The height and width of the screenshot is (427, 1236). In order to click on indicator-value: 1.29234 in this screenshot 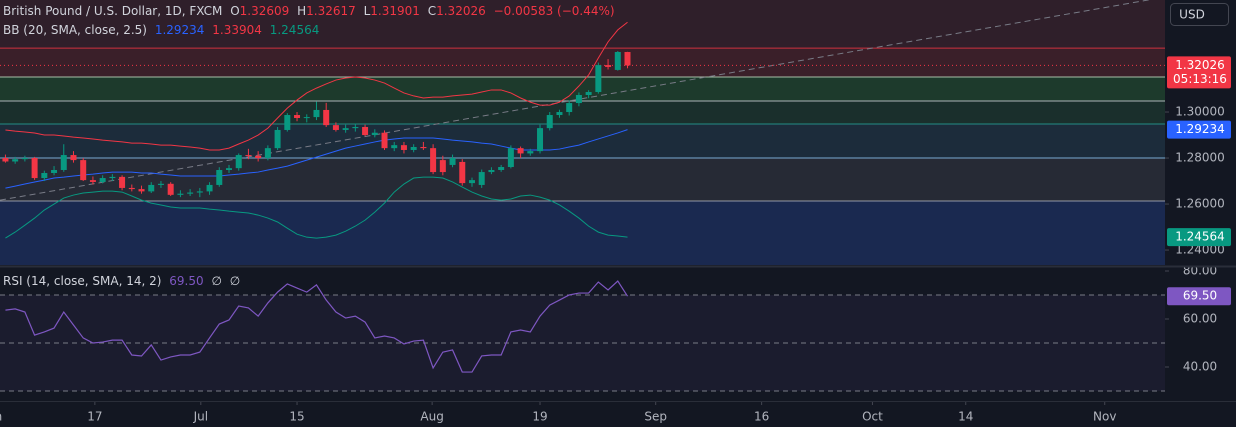, I will do `click(179, 30)`.